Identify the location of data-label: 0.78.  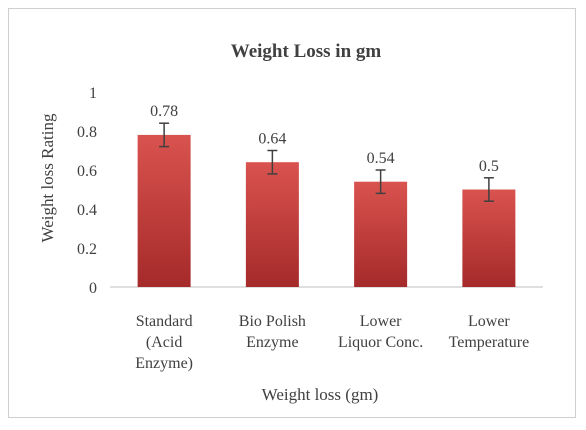
(164, 111).